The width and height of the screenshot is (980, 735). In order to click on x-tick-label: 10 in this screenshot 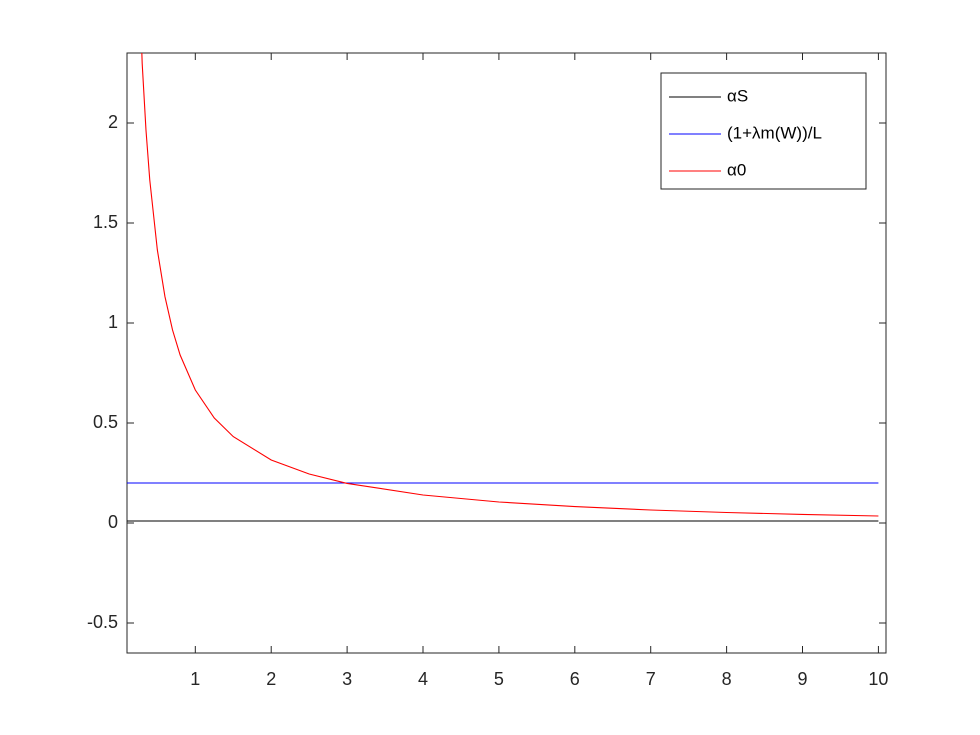, I will do `click(878, 679)`.